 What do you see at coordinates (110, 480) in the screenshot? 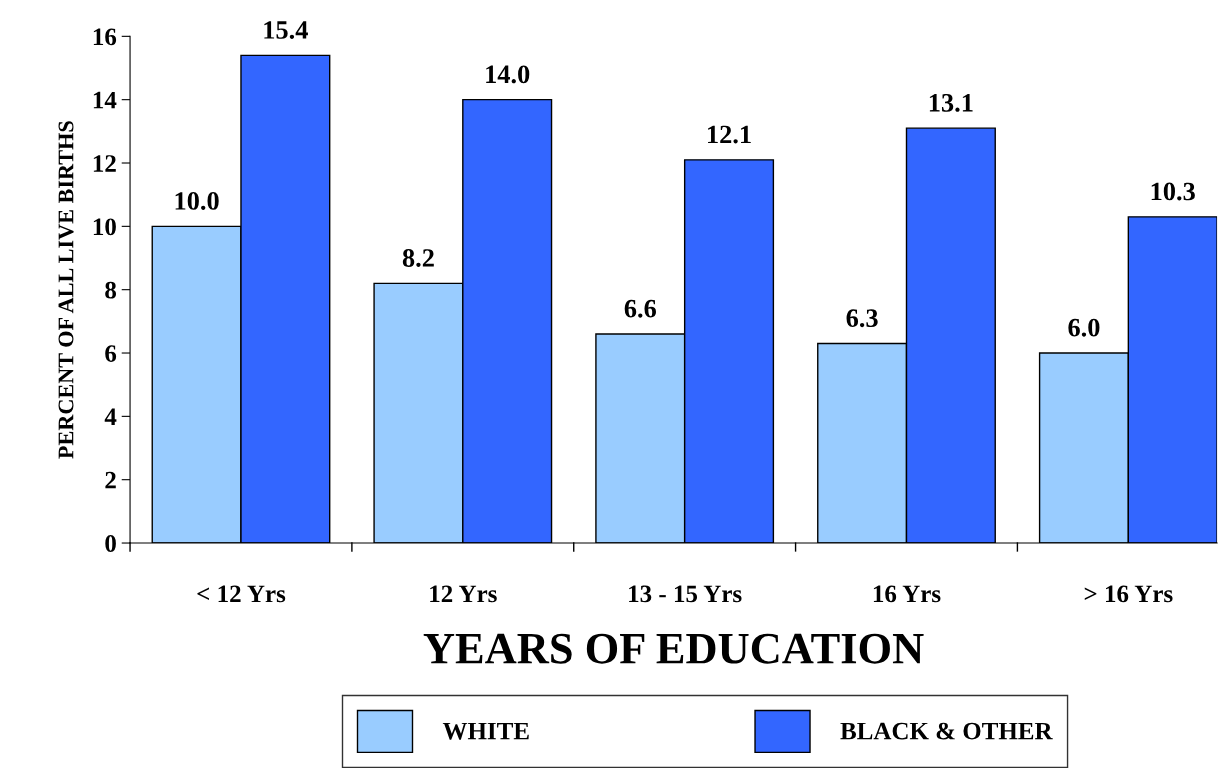
I see `y-tick-label: 2` at bounding box center [110, 480].